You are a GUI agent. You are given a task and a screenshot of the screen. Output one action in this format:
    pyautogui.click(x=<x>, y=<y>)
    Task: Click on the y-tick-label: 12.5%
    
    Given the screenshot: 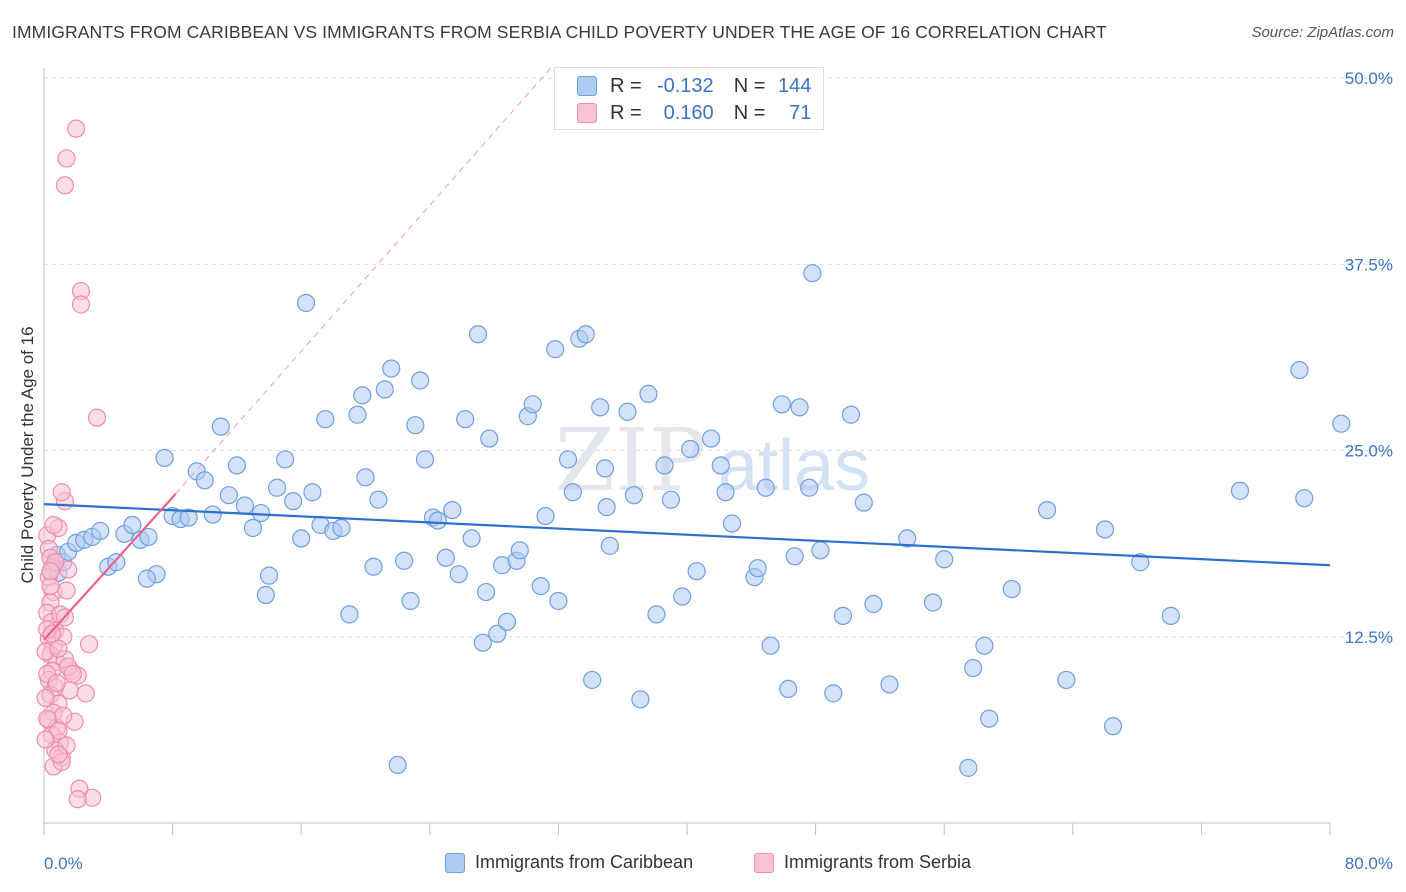 What is the action you would take?
    pyautogui.click(x=1369, y=637)
    